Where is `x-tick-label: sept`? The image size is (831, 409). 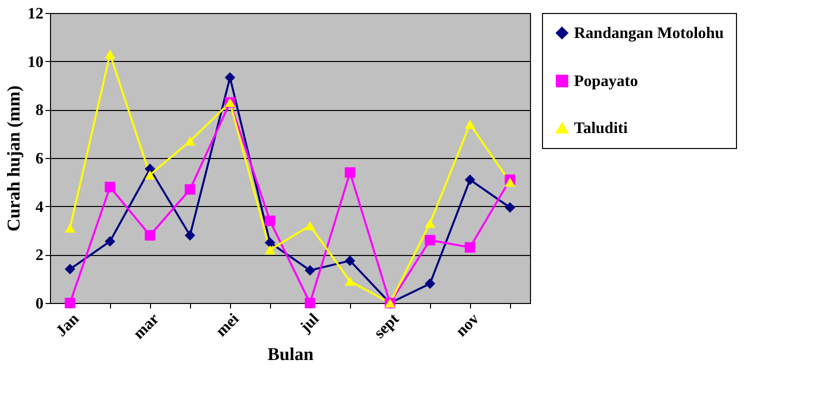
x-tick-label: sept is located at coordinates (387, 326).